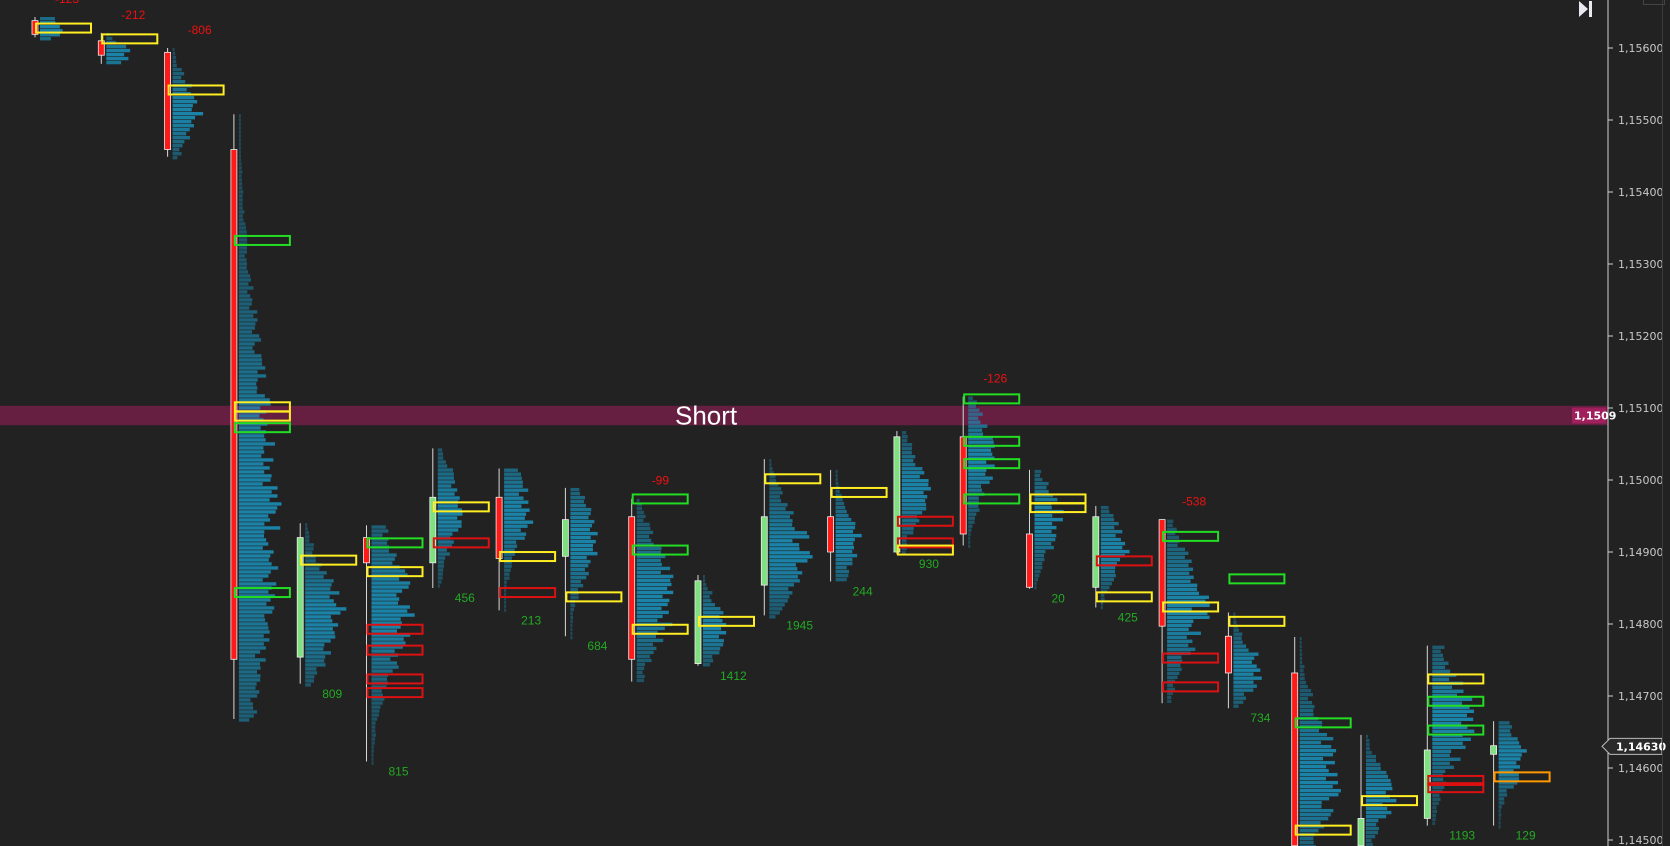 This screenshot has height=846, width=1670. I want to click on delta-label: 425, so click(1128, 617).